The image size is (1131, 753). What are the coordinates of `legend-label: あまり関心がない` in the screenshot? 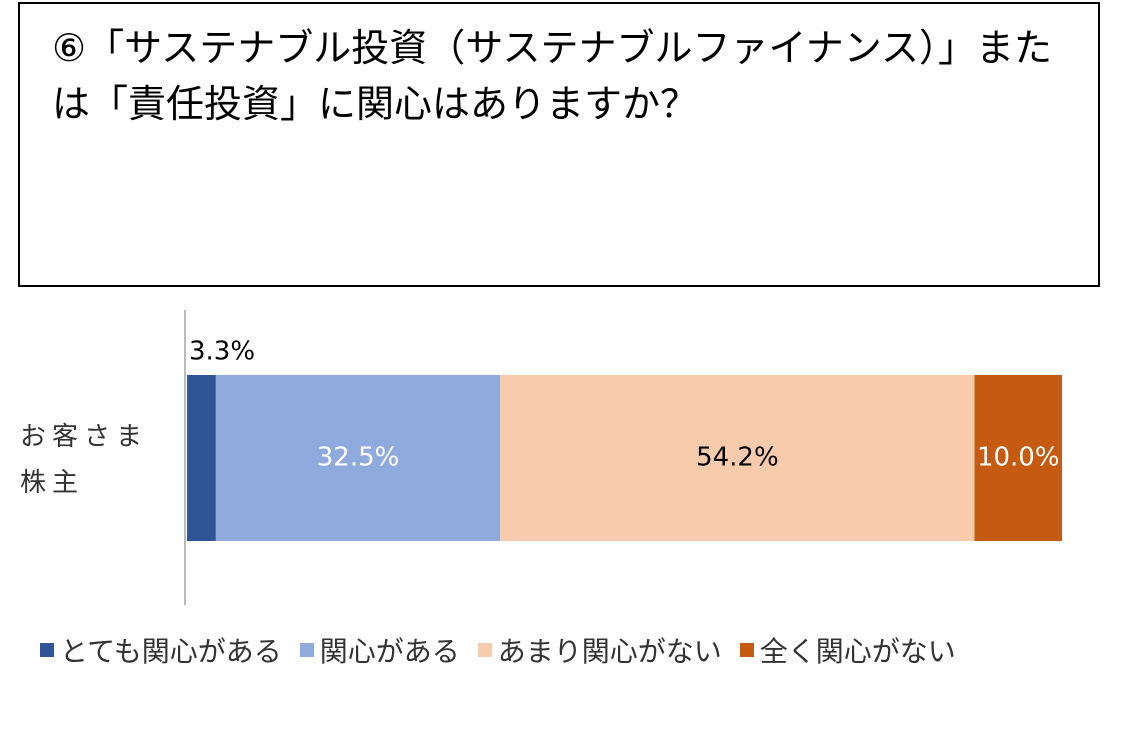 It's located at (609, 651).